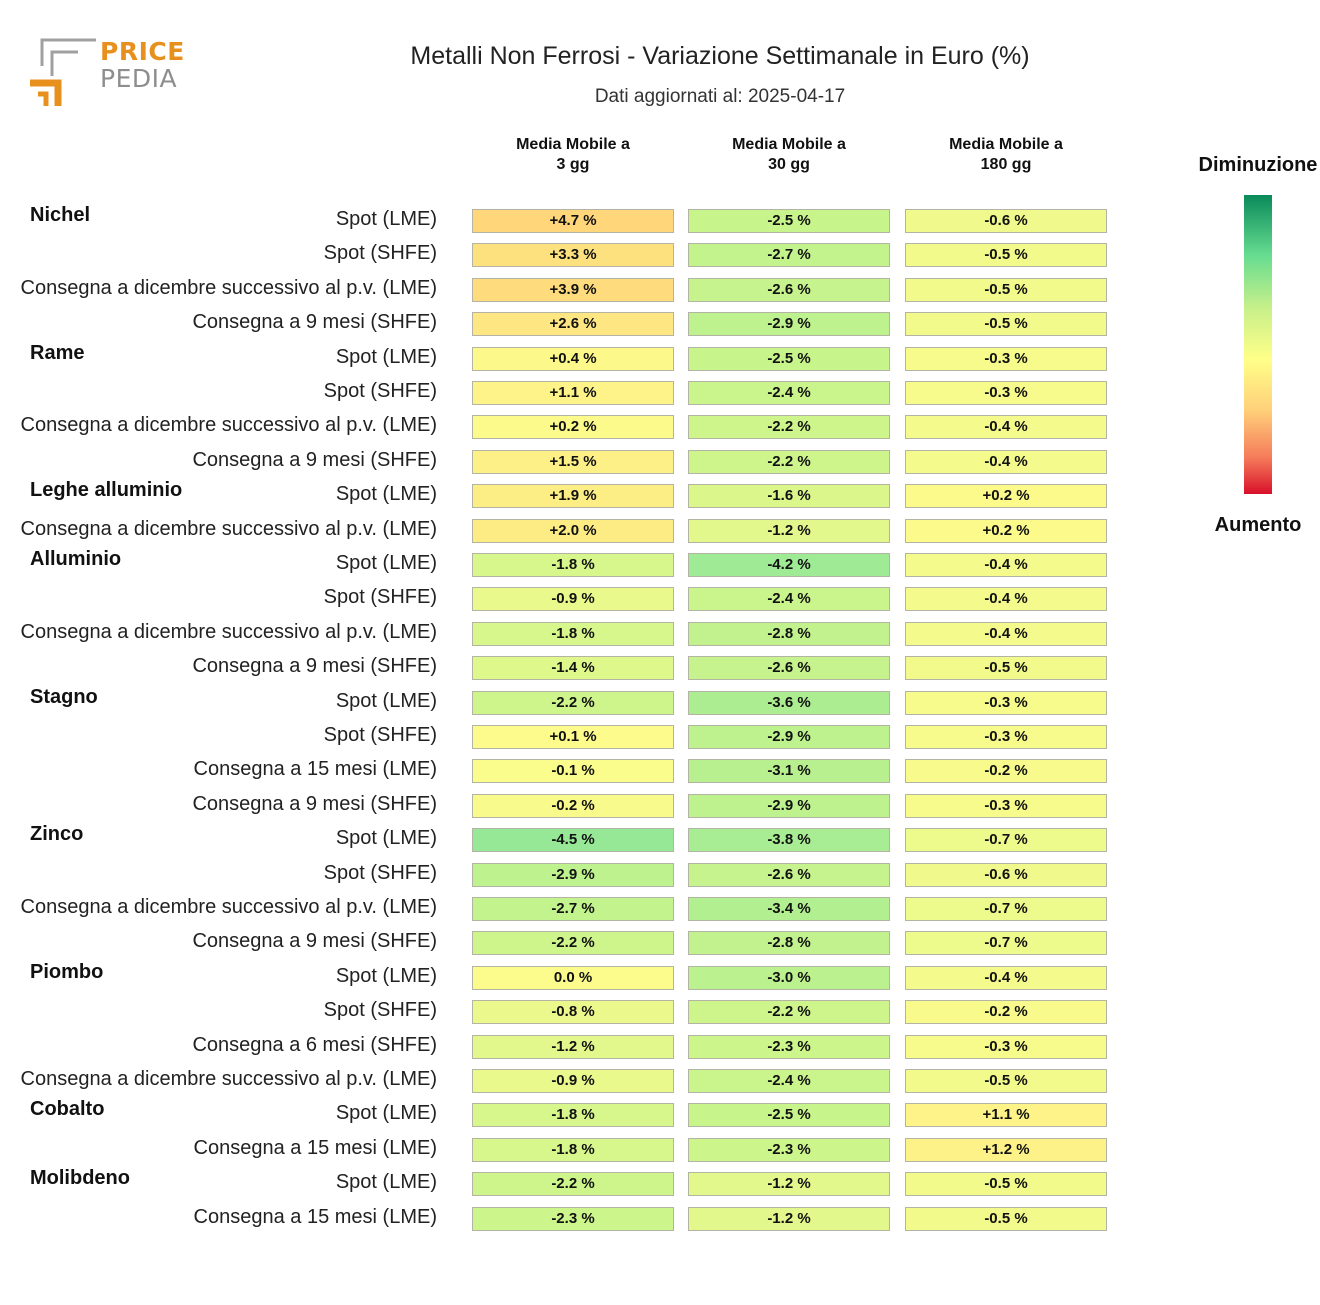 The width and height of the screenshot is (1320, 1305). I want to click on heatmap-cell: -0.2 %, so click(1006, 771).